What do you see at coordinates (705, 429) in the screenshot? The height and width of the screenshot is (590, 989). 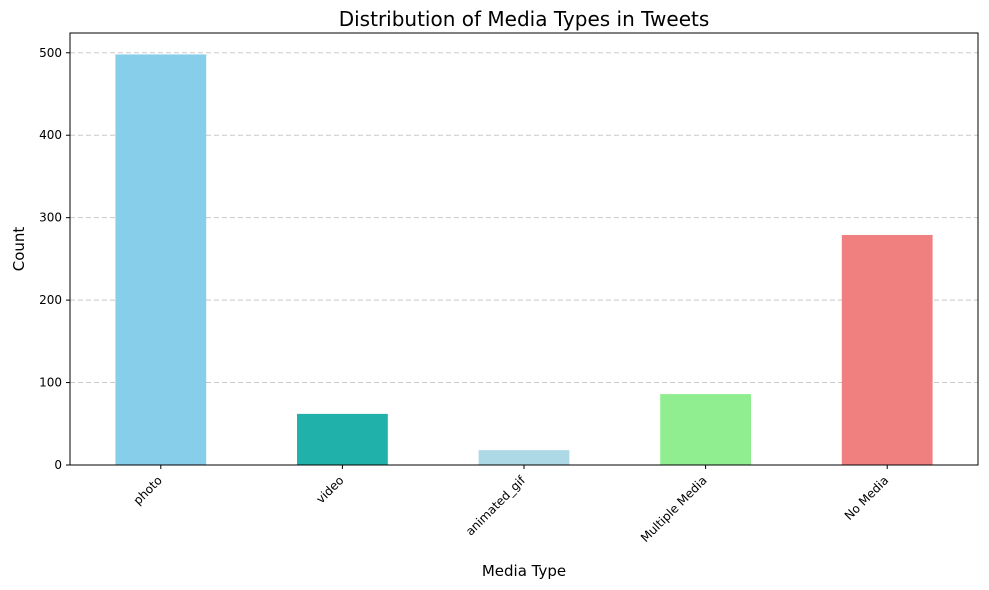 I see `bar-multiple-media` at bounding box center [705, 429].